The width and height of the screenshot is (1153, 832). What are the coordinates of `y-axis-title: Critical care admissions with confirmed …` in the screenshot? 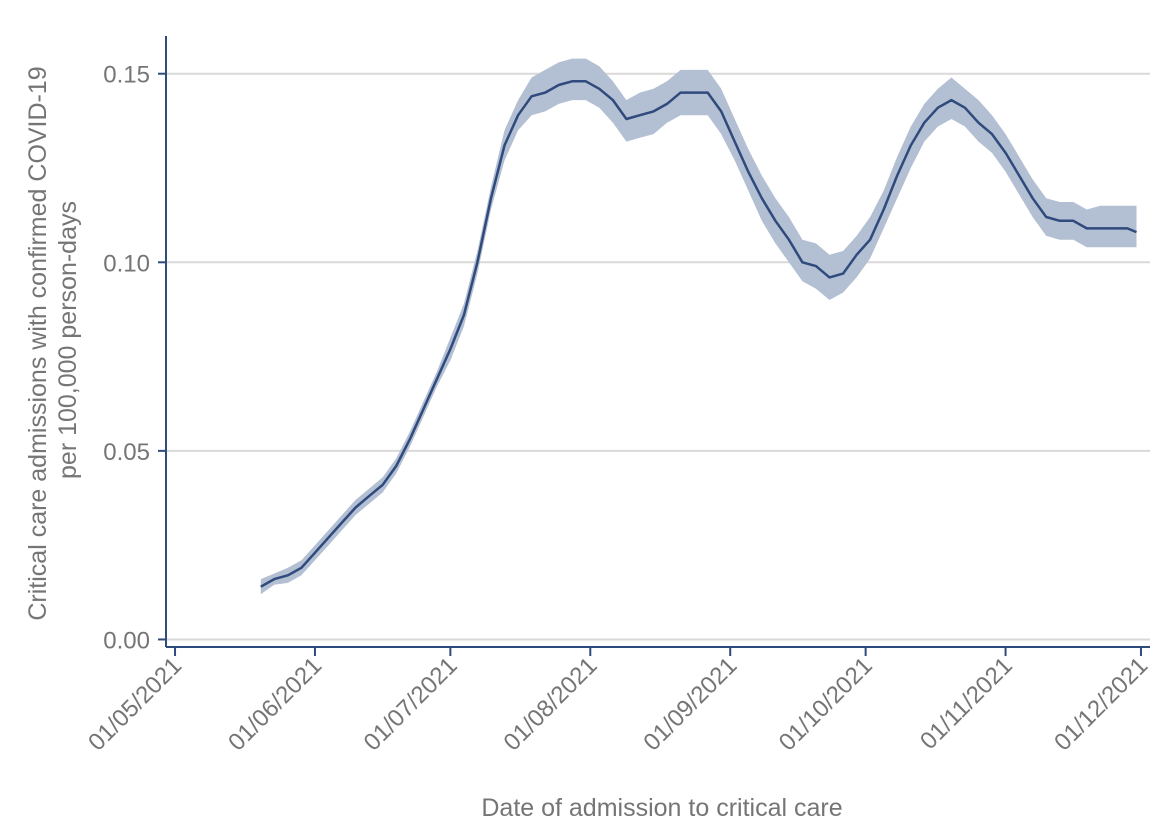 It's located at (53, 339).